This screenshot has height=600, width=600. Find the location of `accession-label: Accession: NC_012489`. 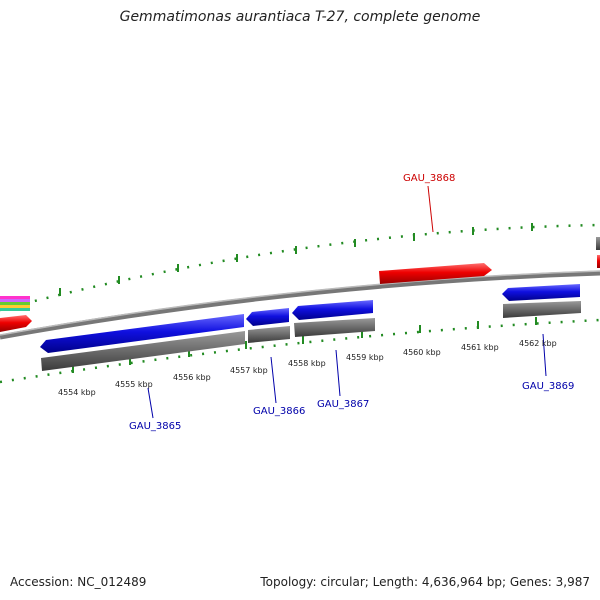

accession-label: Accession: NC_012489 is located at coordinates (78, 582).